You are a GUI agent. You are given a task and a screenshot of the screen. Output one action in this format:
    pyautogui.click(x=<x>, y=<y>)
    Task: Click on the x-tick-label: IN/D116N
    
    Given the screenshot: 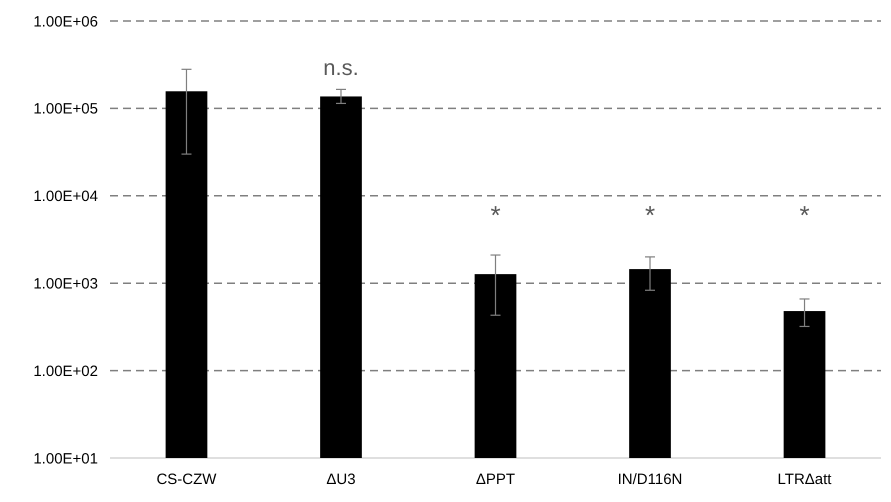 What is the action you would take?
    pyautogui.click(x=650, y=479)
    